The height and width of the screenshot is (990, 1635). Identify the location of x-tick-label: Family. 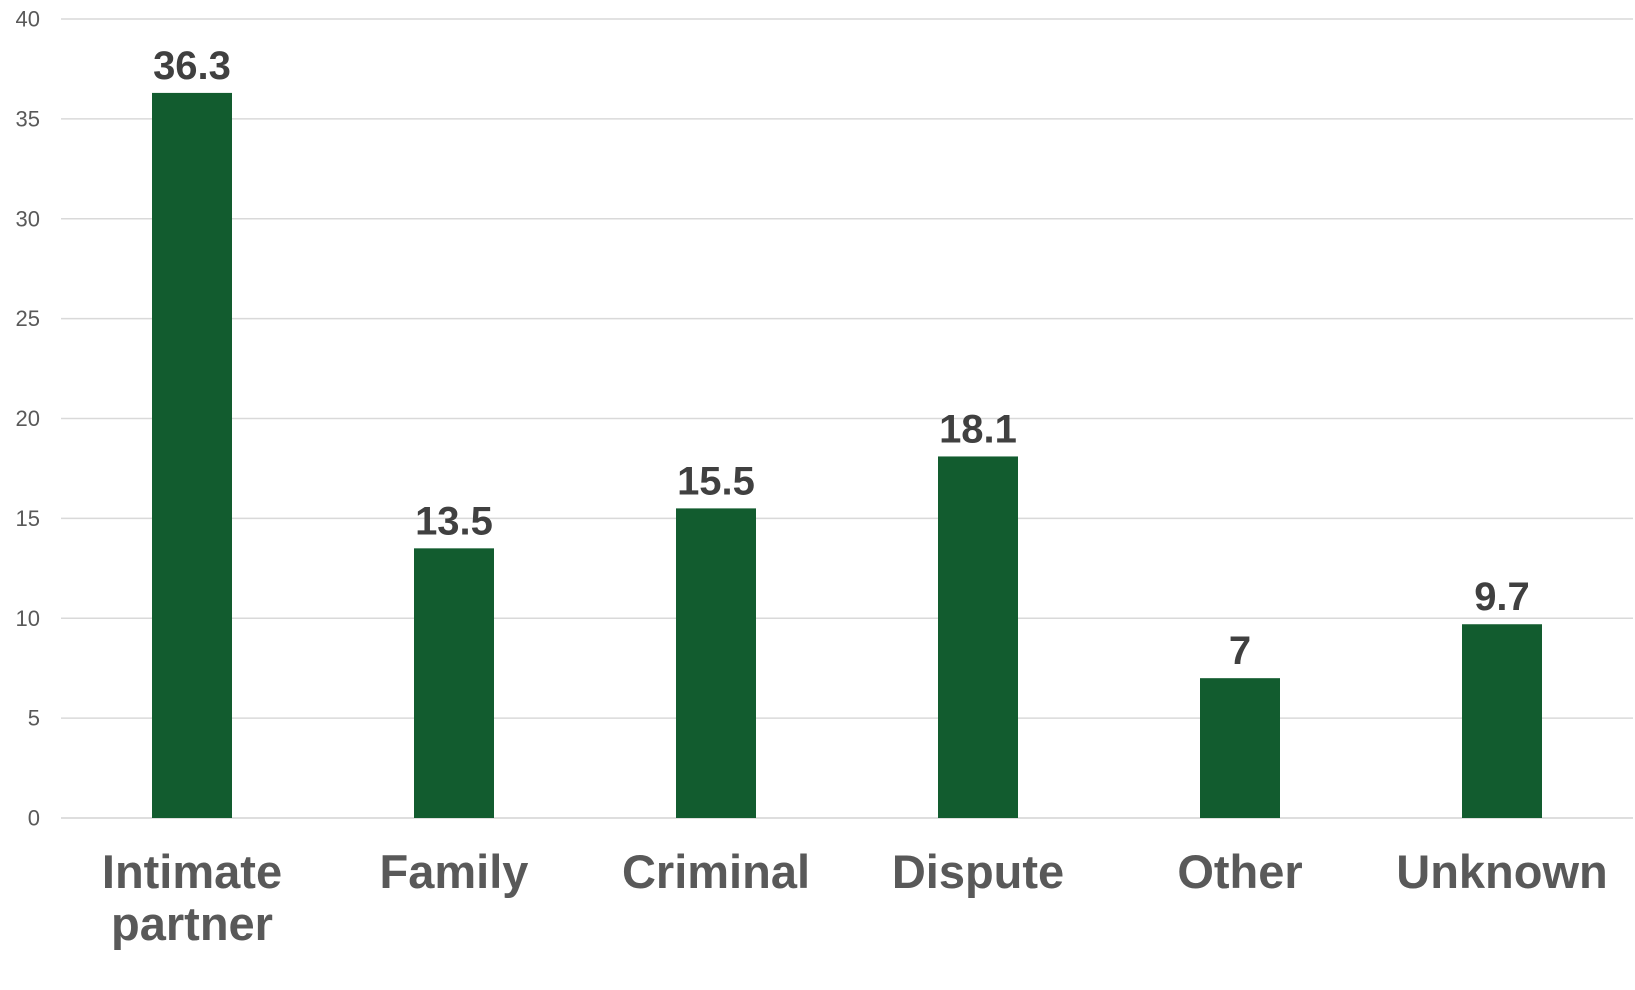
(454, 871).